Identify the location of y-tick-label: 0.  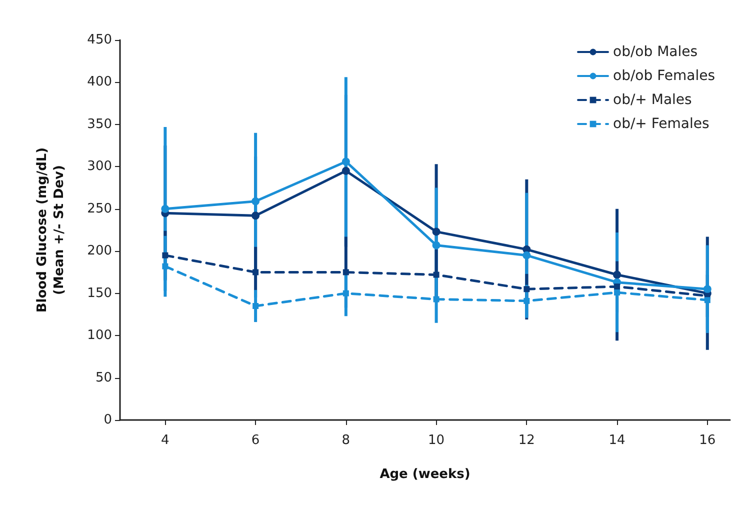
(108, 420).